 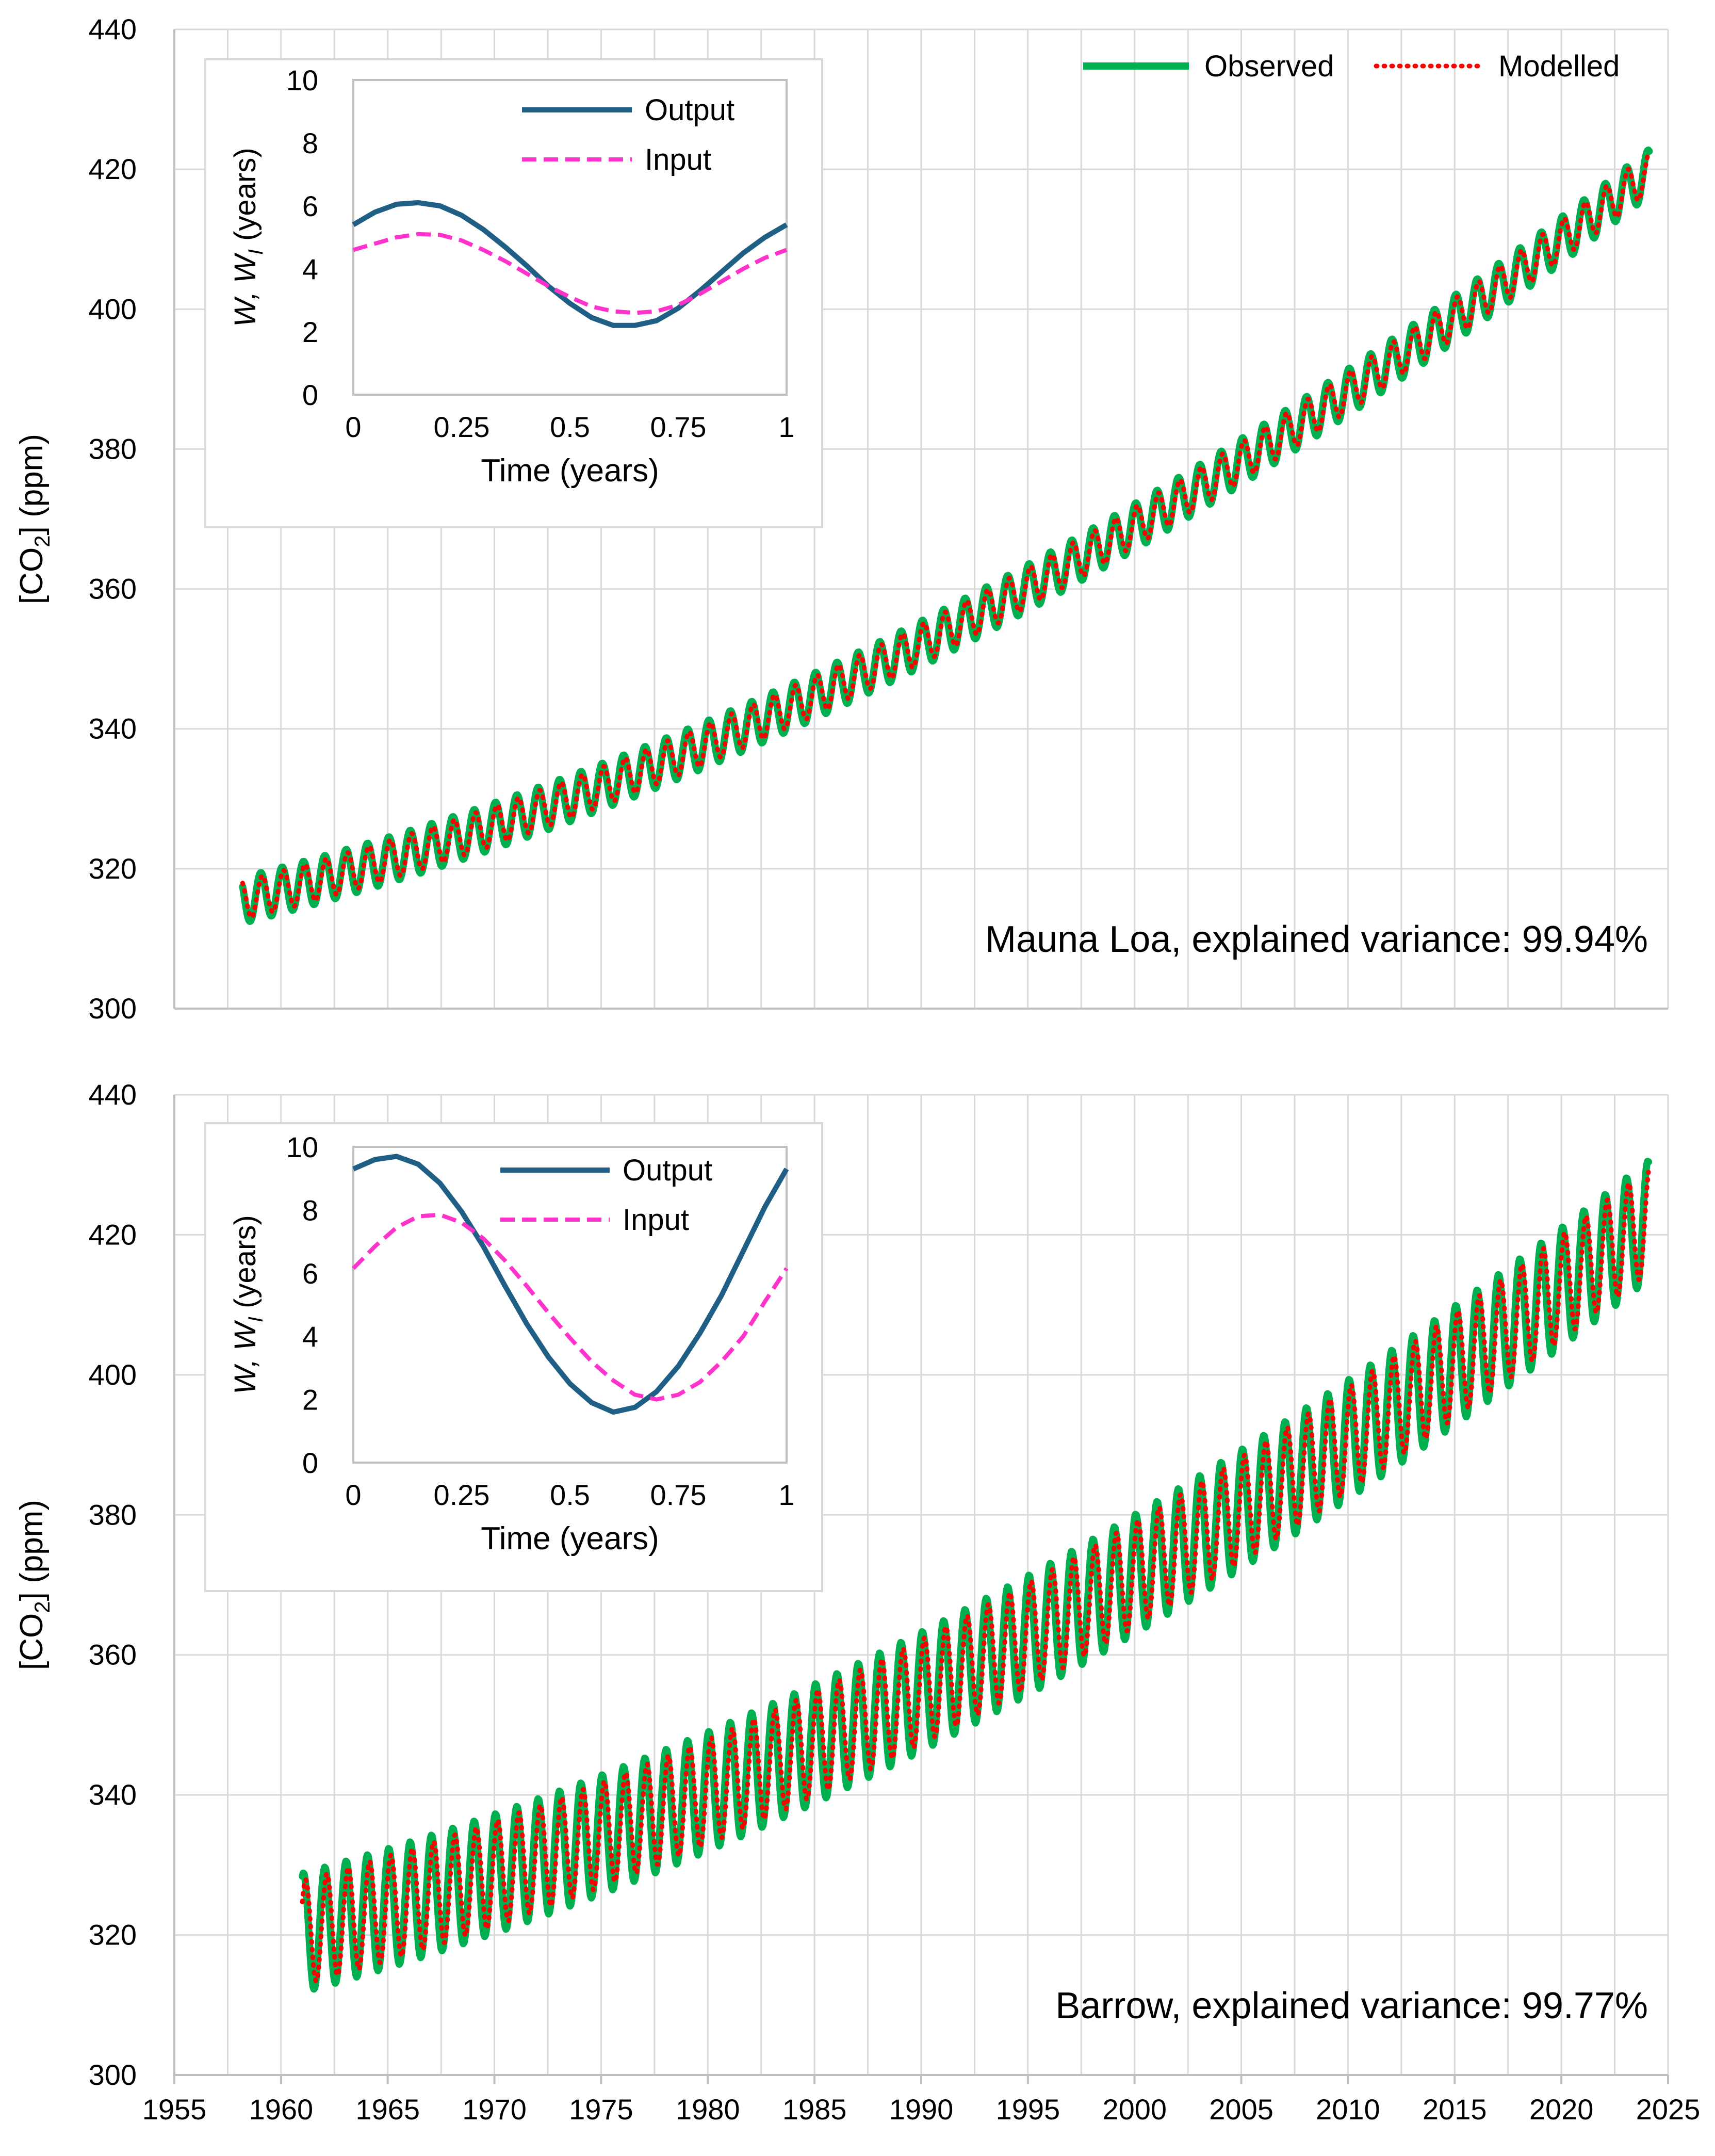 I want to click on legend-modelled-label: Modelled, so click(x=1559, y=66).